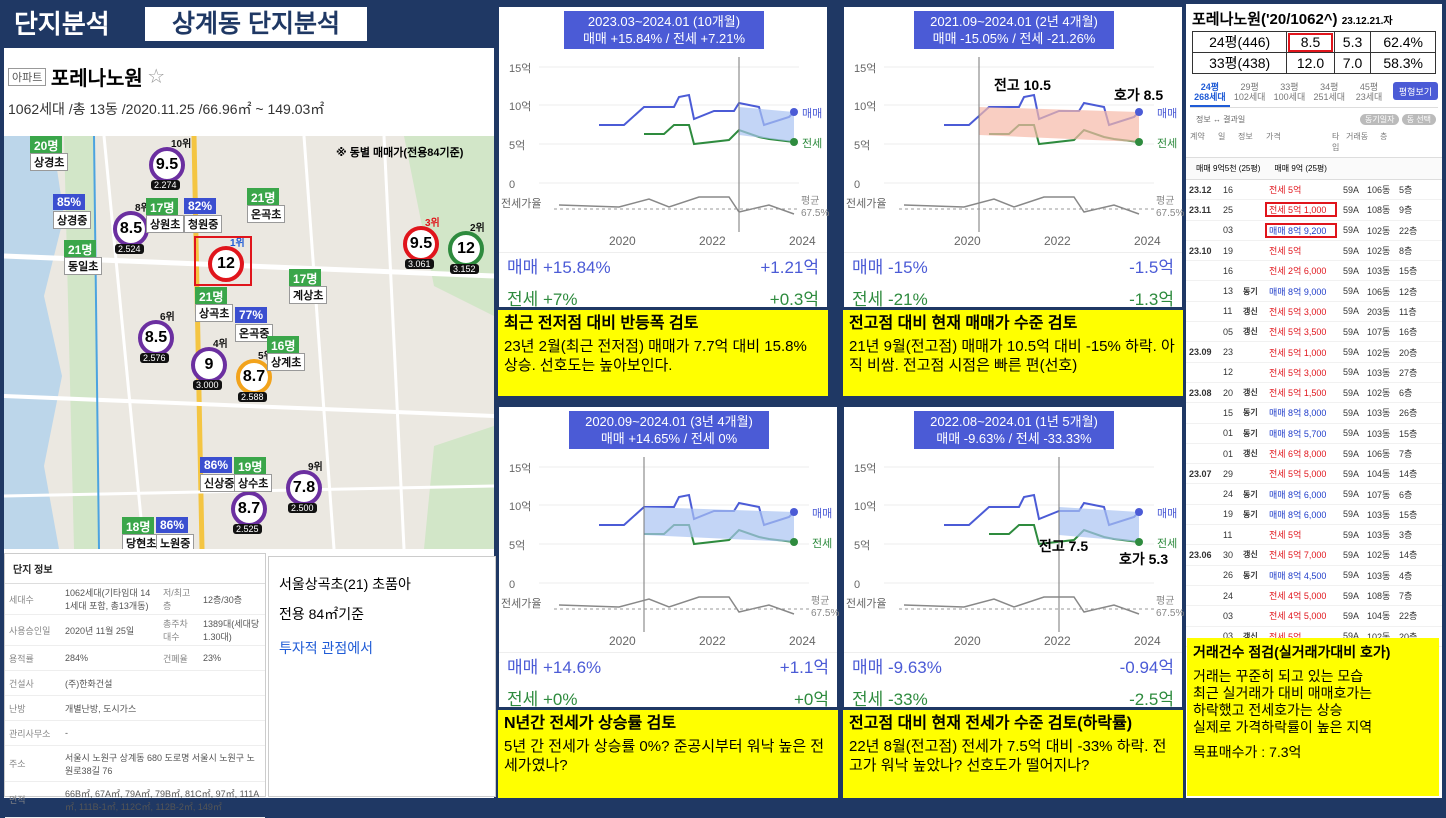  What do you see at coordinates (1408, 474) in the screenshot?
I see `tx-cell: 14층` at bounding box center [1408, 474].